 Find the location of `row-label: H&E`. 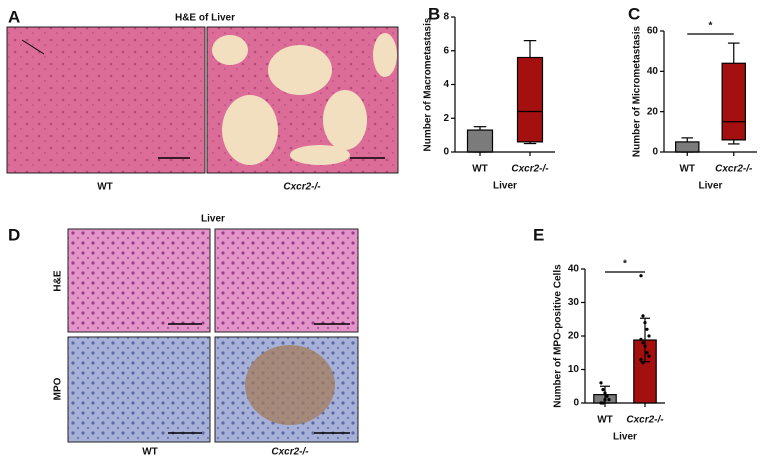

row-label: H&E is located at coordinates (58, 280).